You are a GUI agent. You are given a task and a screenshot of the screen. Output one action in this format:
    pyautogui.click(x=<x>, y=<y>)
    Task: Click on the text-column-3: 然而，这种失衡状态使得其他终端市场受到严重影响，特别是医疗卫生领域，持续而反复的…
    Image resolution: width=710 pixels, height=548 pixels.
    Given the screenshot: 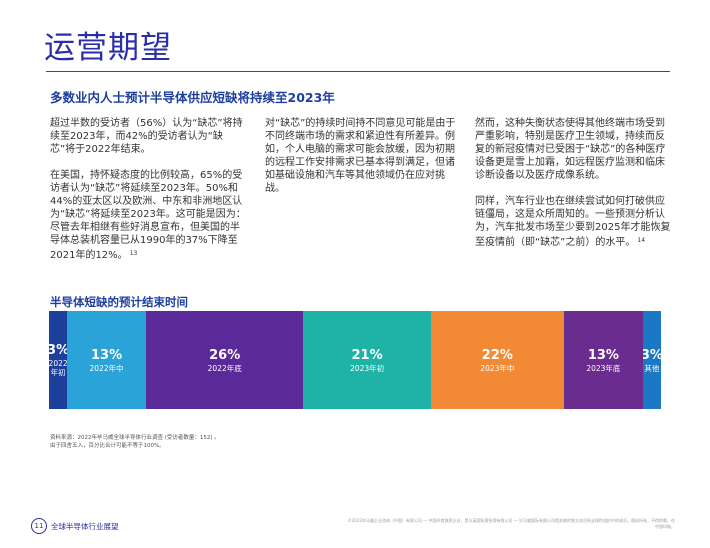 What is the action you would take?
    pyautogui.click(x=574, y=189)
    